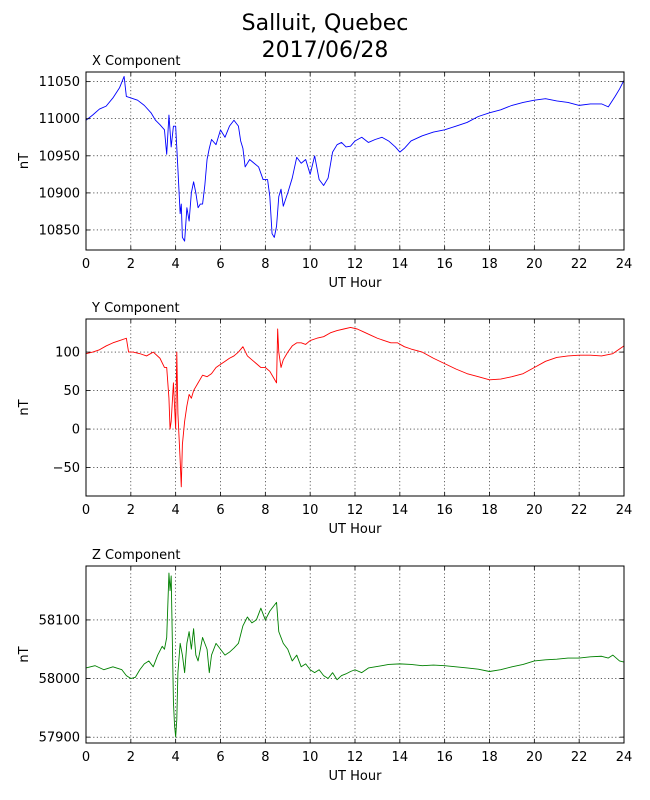 The width and height of the screenshot is (650, 800). I want to click on y-tick-label: 0, so click(76, 430).